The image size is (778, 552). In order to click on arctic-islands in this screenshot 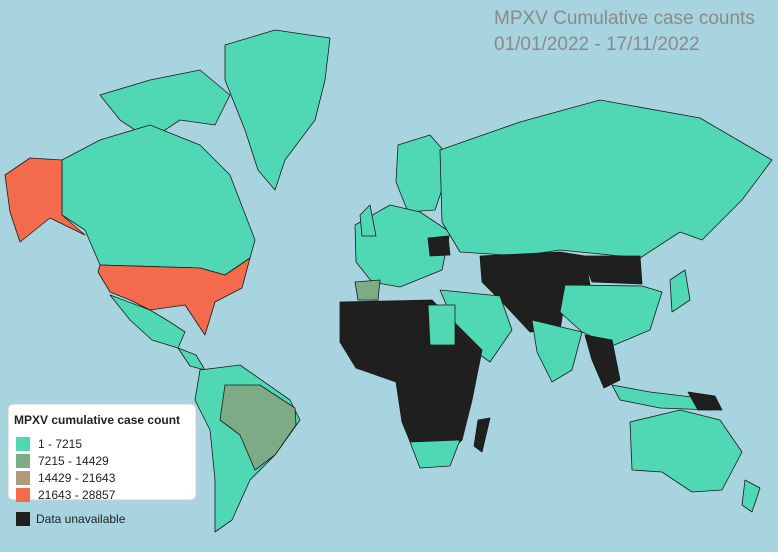, I will do `click(165, 105)`.